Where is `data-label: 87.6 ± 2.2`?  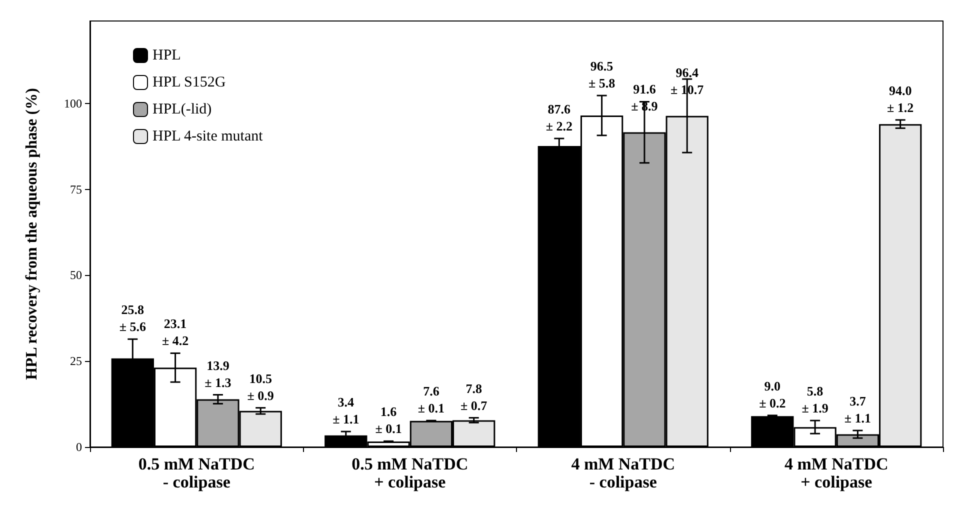 data-label: 87.6 ± 2.2 is located at coordinates (559, 117).